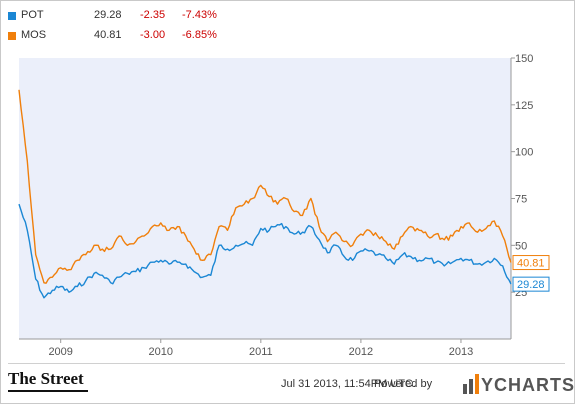 The width and height of the screenshot is (575, 404). I want to click on mos-swatch, so click(12, 36).